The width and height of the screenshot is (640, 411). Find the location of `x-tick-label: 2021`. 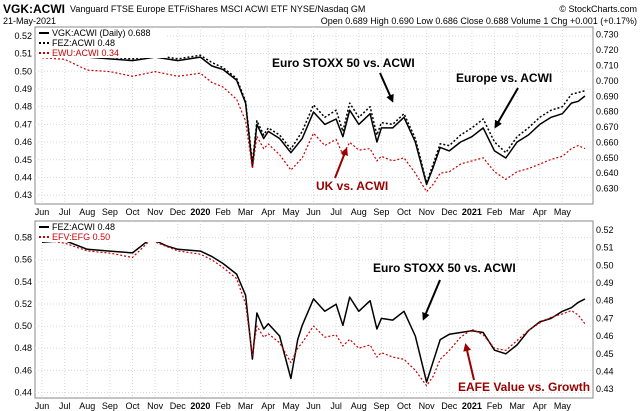

x-tick-label: 2021 is located at coordinates (472, 406).